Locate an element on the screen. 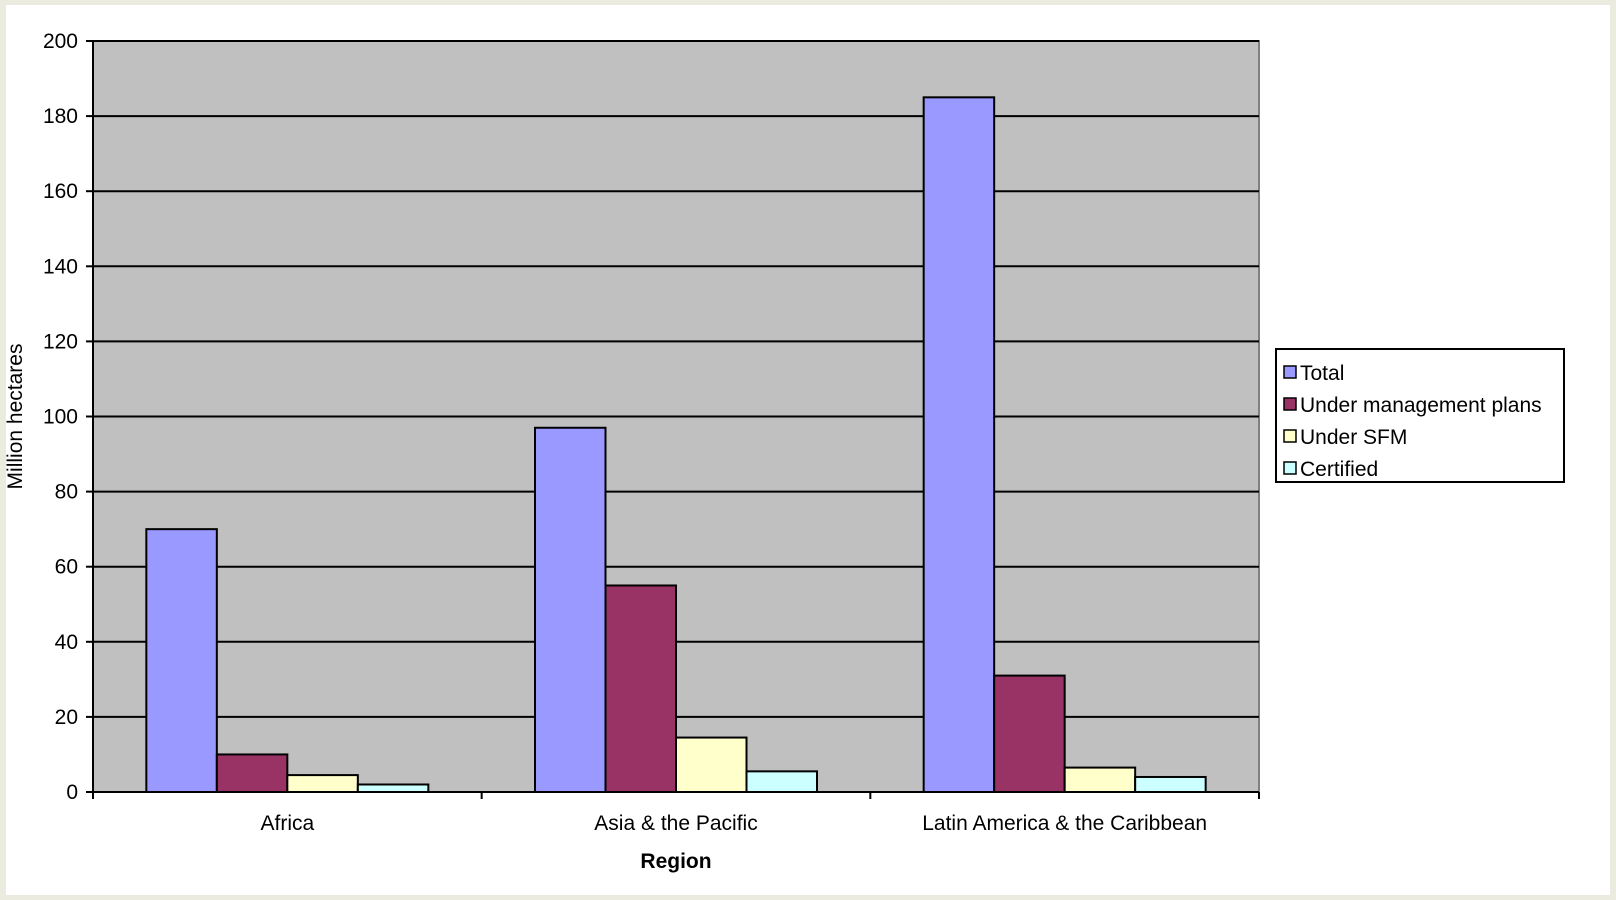  y-tick-label: 20 is located at coordinates (66, 717).